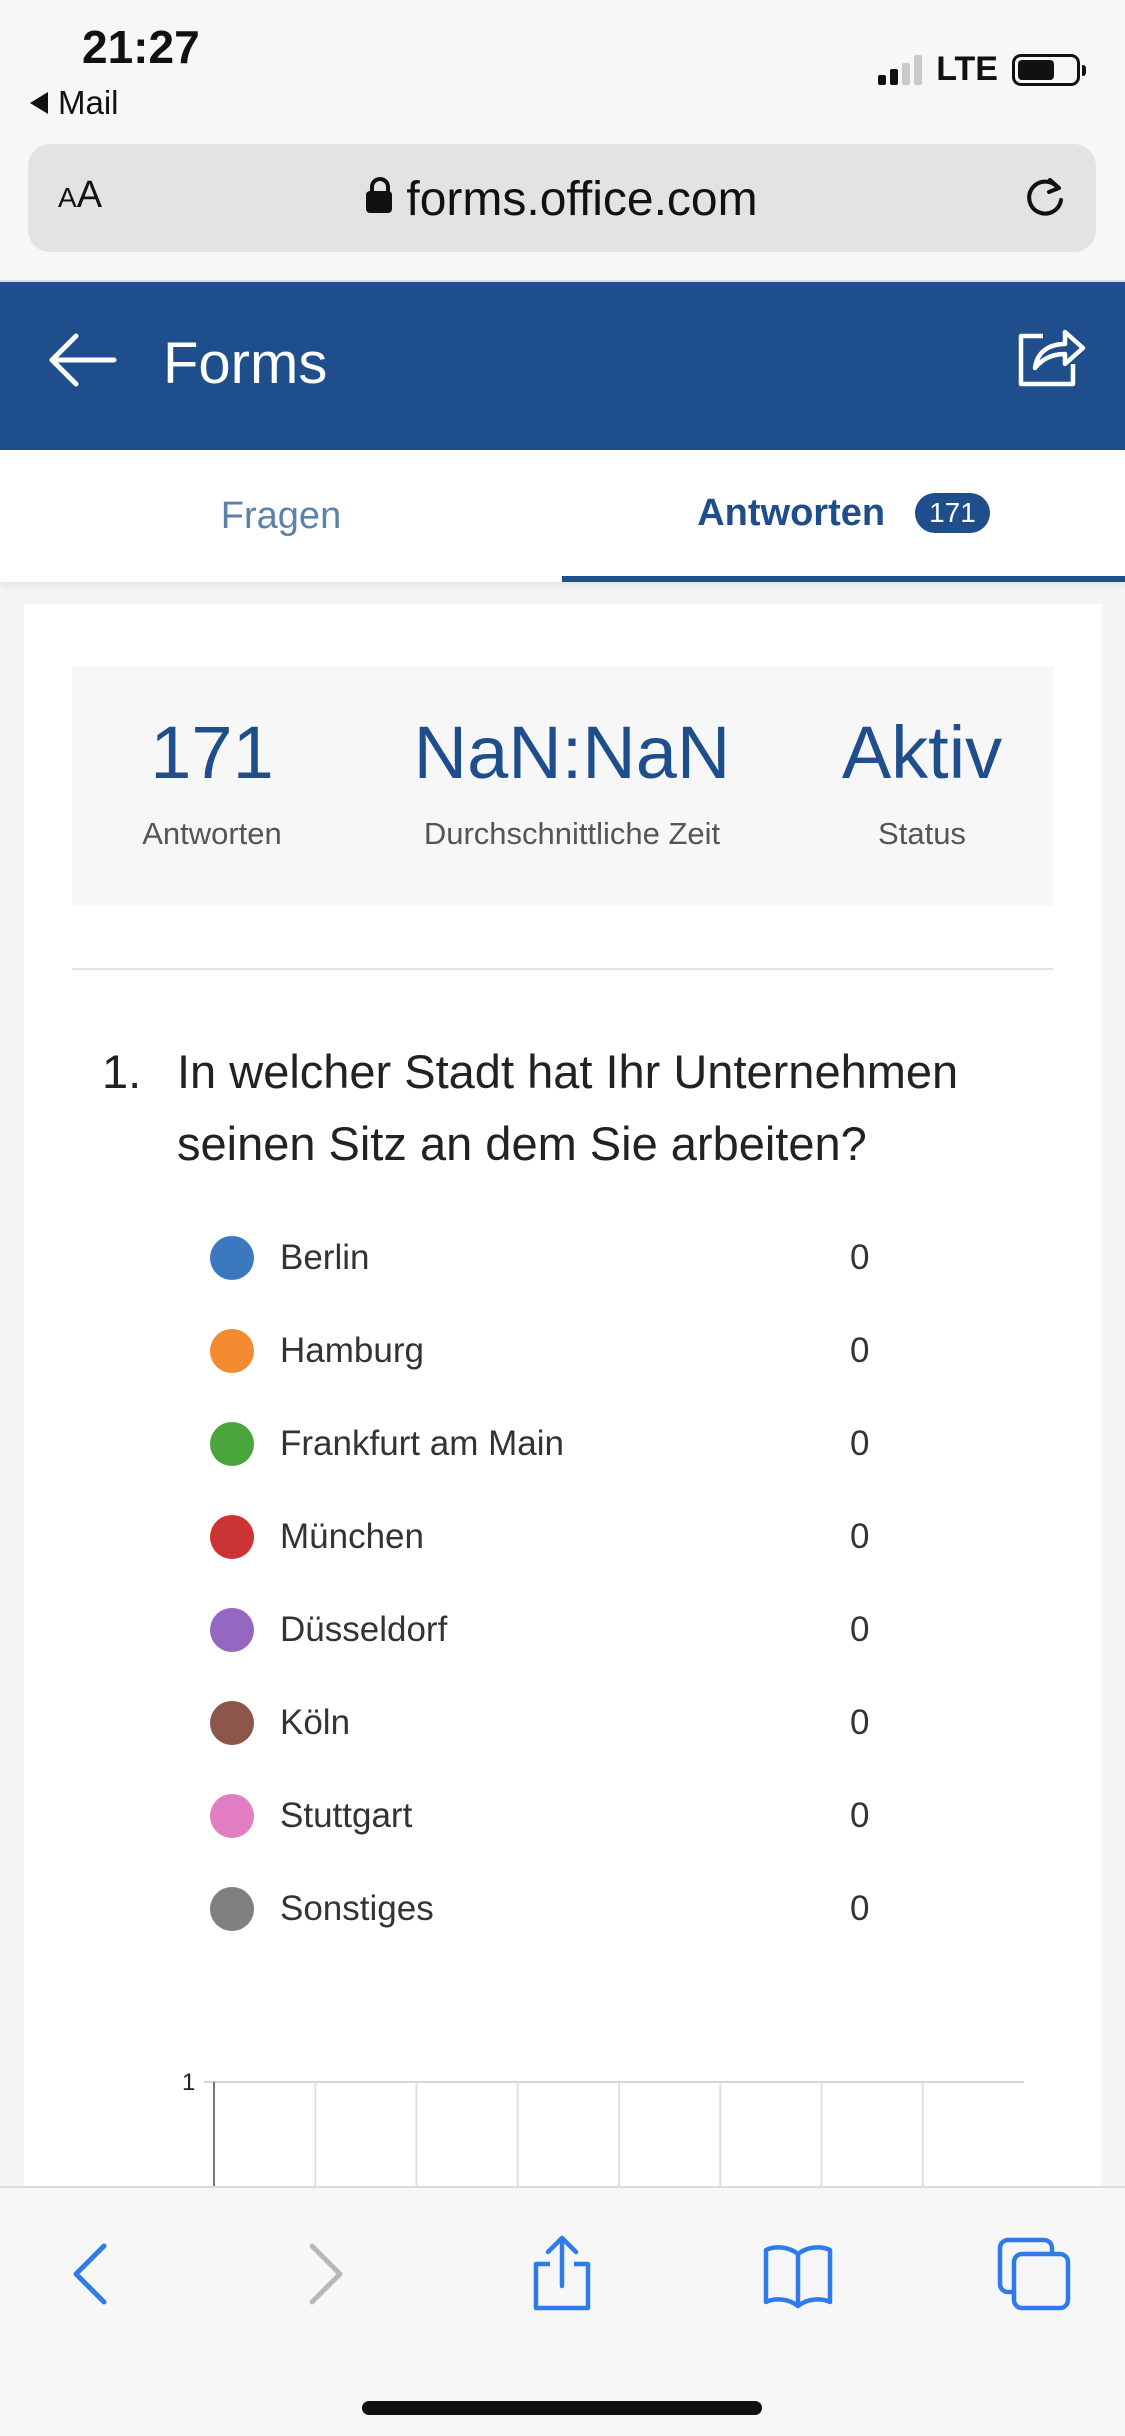 The width and height of the screenshot is (1125, 2436). I want to click on reload-icon, so click(1045, 197).